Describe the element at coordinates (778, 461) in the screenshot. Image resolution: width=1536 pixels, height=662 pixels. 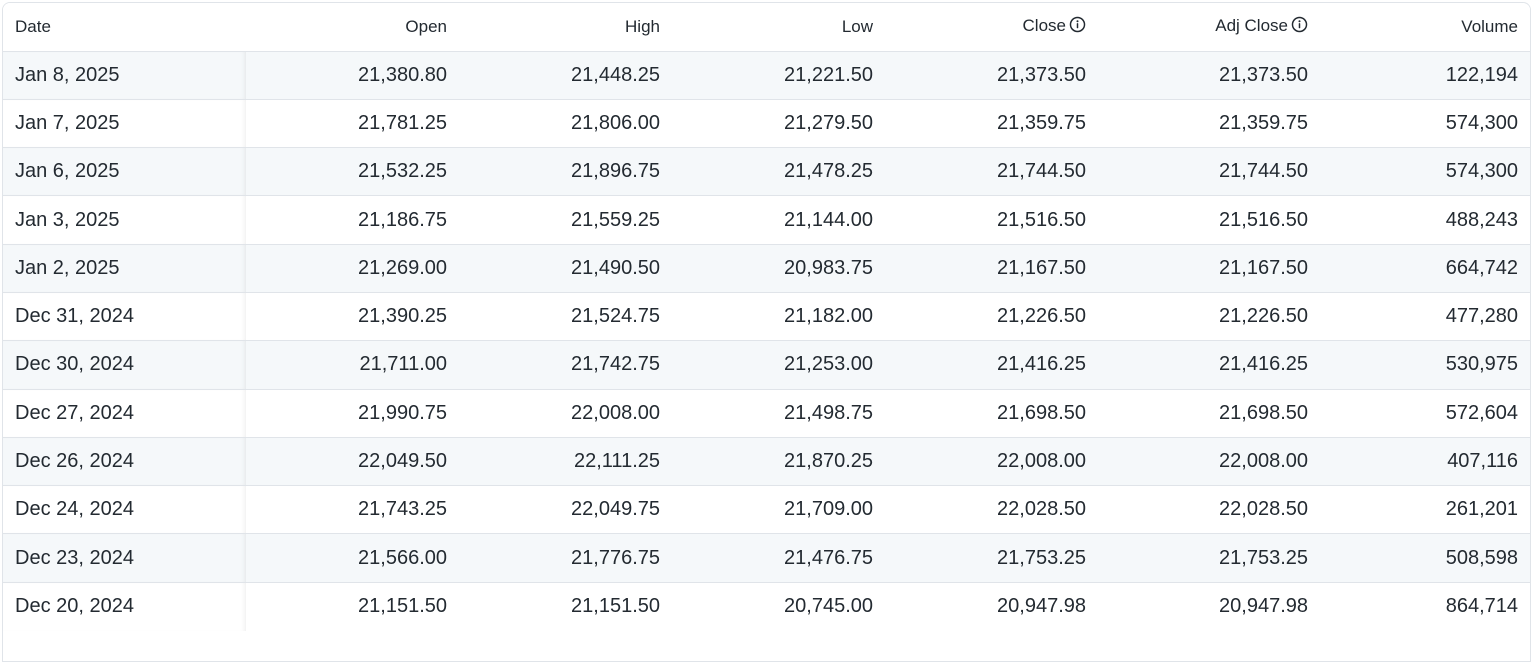
I see `cell-low: 21,870.25` at that location.